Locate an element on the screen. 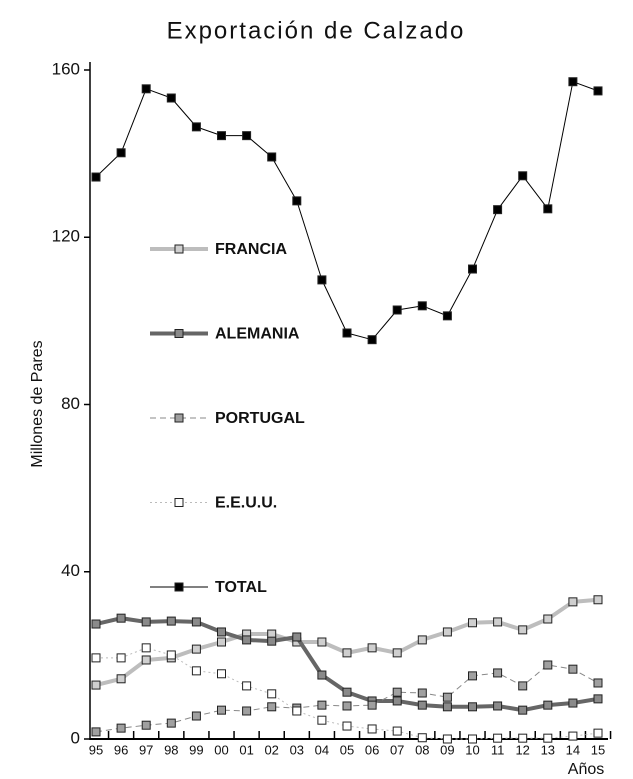 The height and width of the screenshot is (779, 633). x-tick-label: 98 is located at coordinates (171, 749).